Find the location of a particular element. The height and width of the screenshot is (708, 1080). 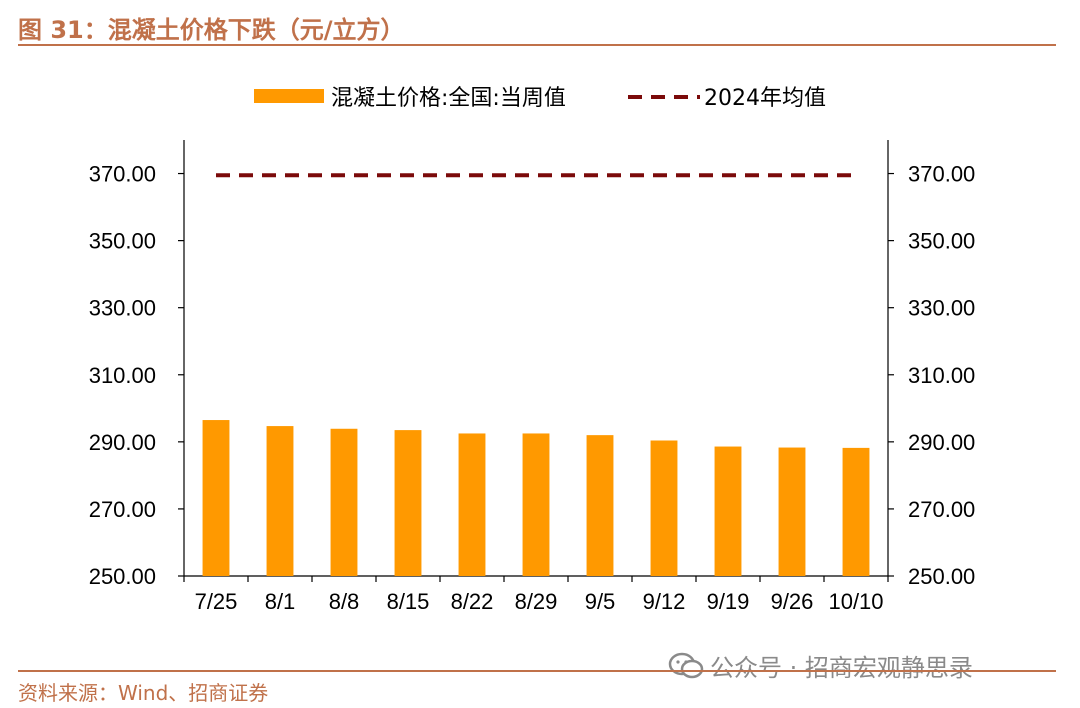

x-tick-label: 9/26 is located at coordinates (792, 601).